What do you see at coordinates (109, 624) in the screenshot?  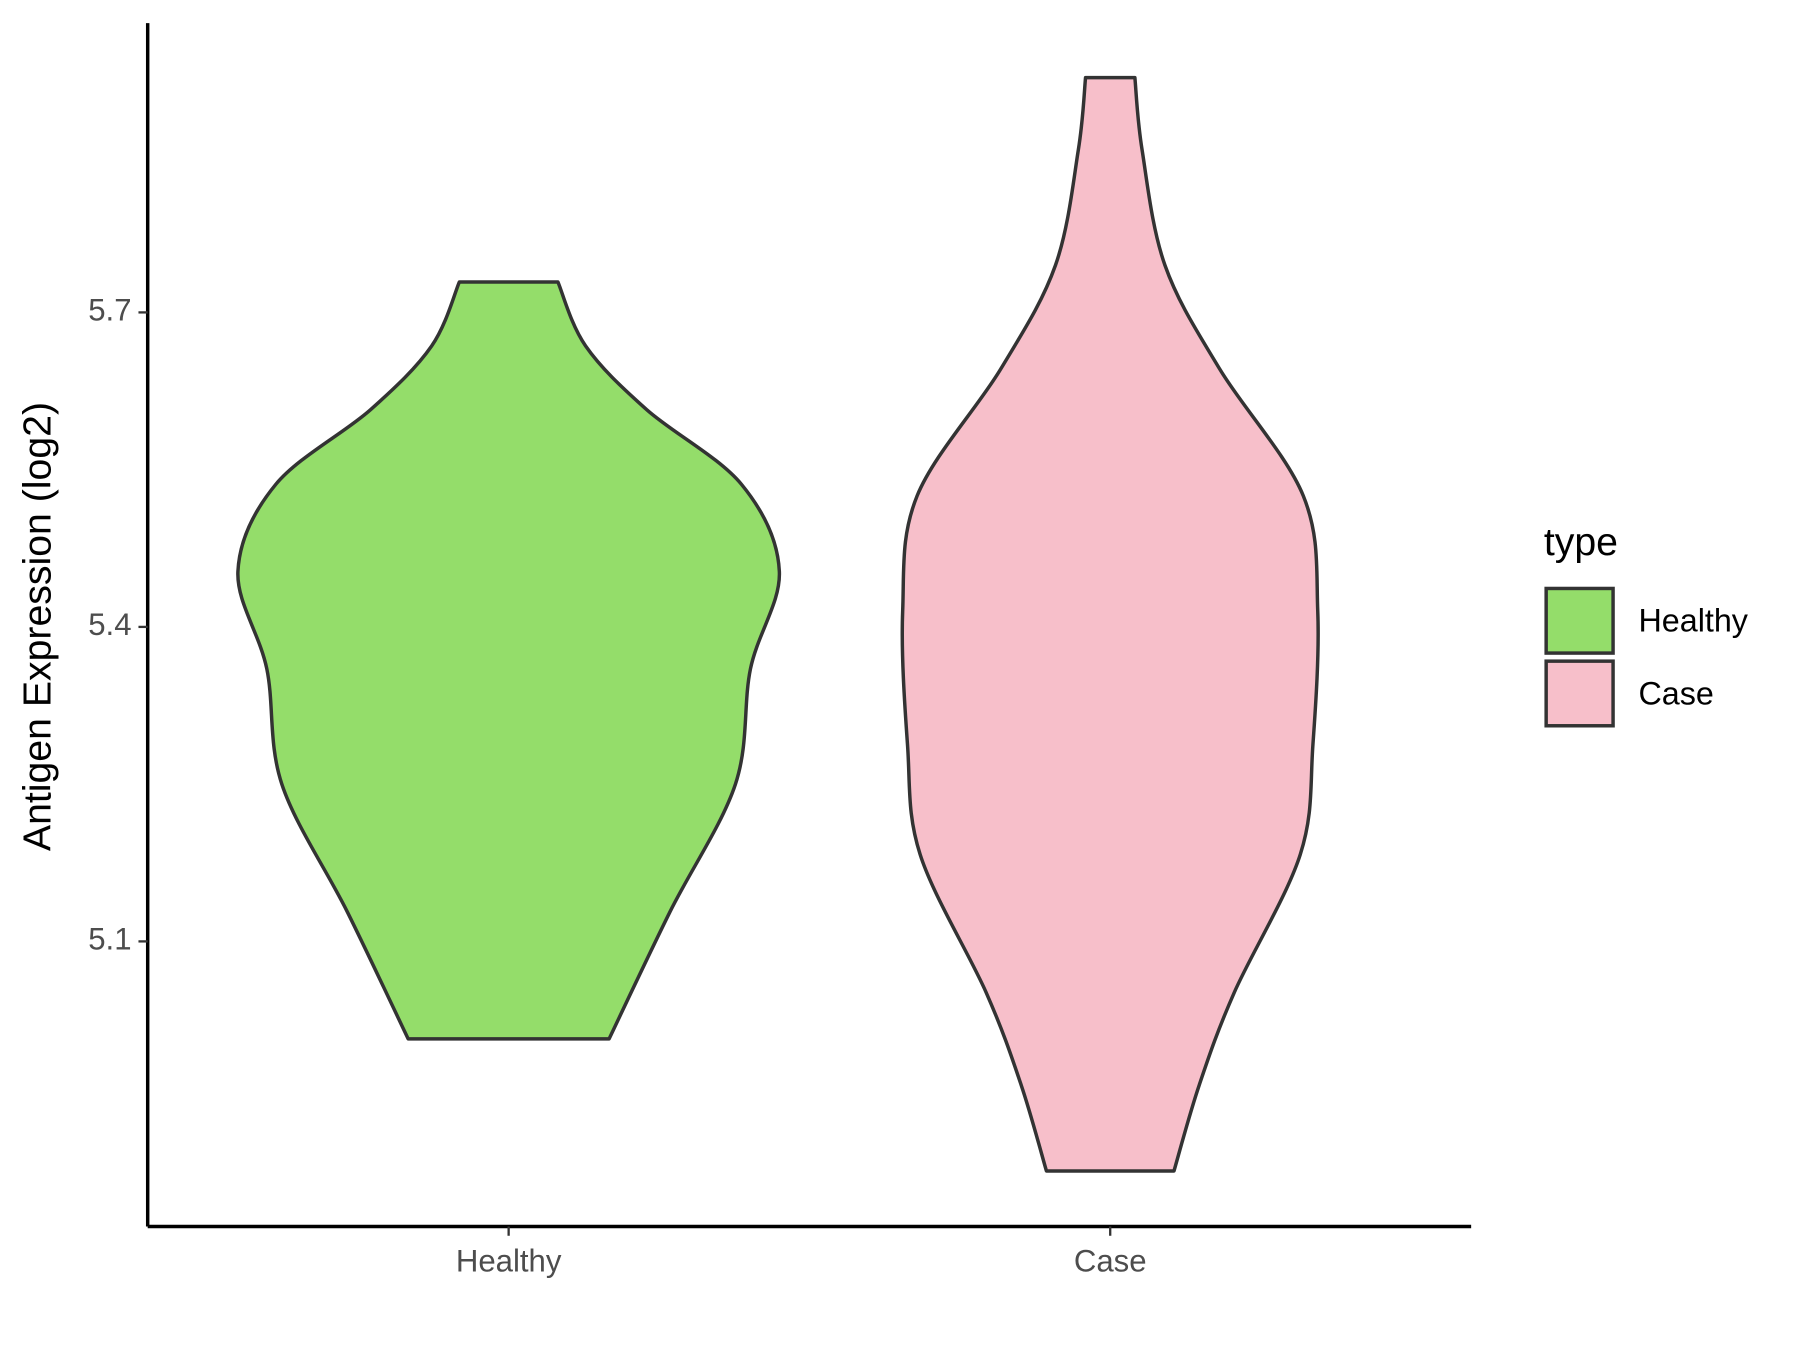 I see `y-tick-label: 5.4` at bounding box center [109, 624].